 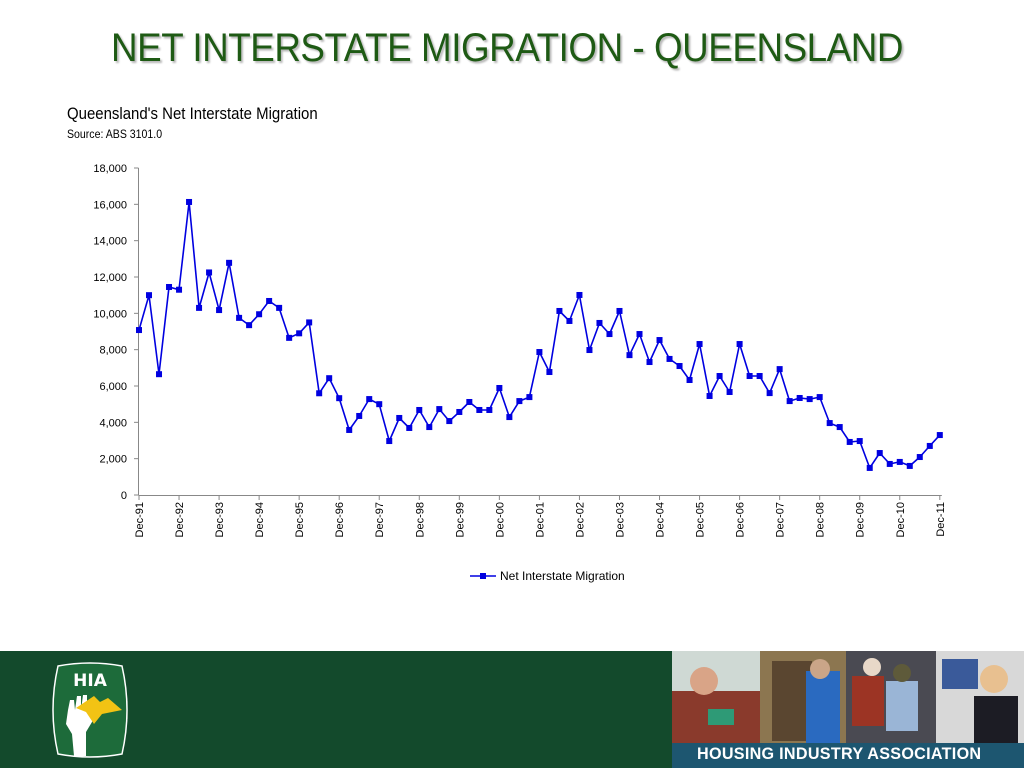 I want to click on y-tick-label: 0, so click(x=124, y=496).